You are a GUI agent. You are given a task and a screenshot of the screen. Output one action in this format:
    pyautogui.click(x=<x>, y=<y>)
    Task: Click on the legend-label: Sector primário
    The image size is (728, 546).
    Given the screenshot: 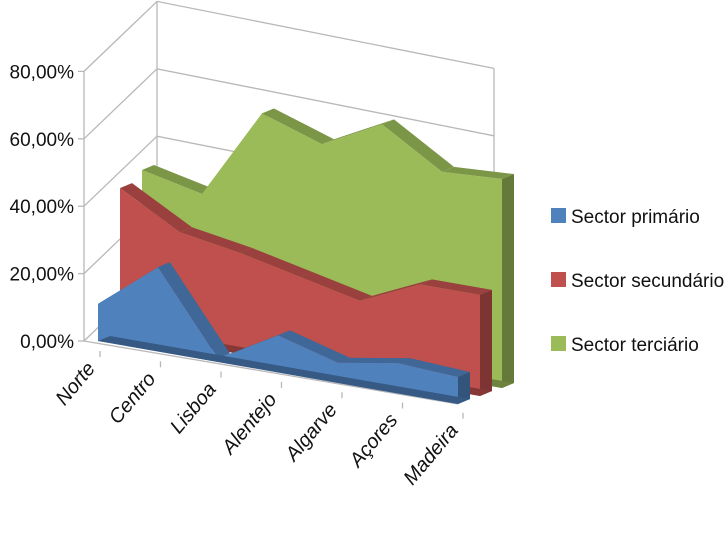 What is the action you would take?
    pyautogui.click(x=635, y=217)
    